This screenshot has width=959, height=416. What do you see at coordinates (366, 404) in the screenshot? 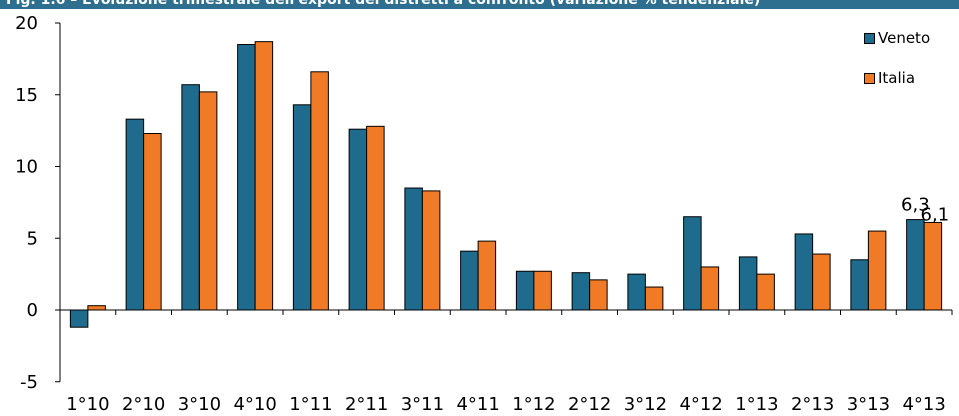
I see `x-tick-label: 2°11` at bounding box center [366, 404].